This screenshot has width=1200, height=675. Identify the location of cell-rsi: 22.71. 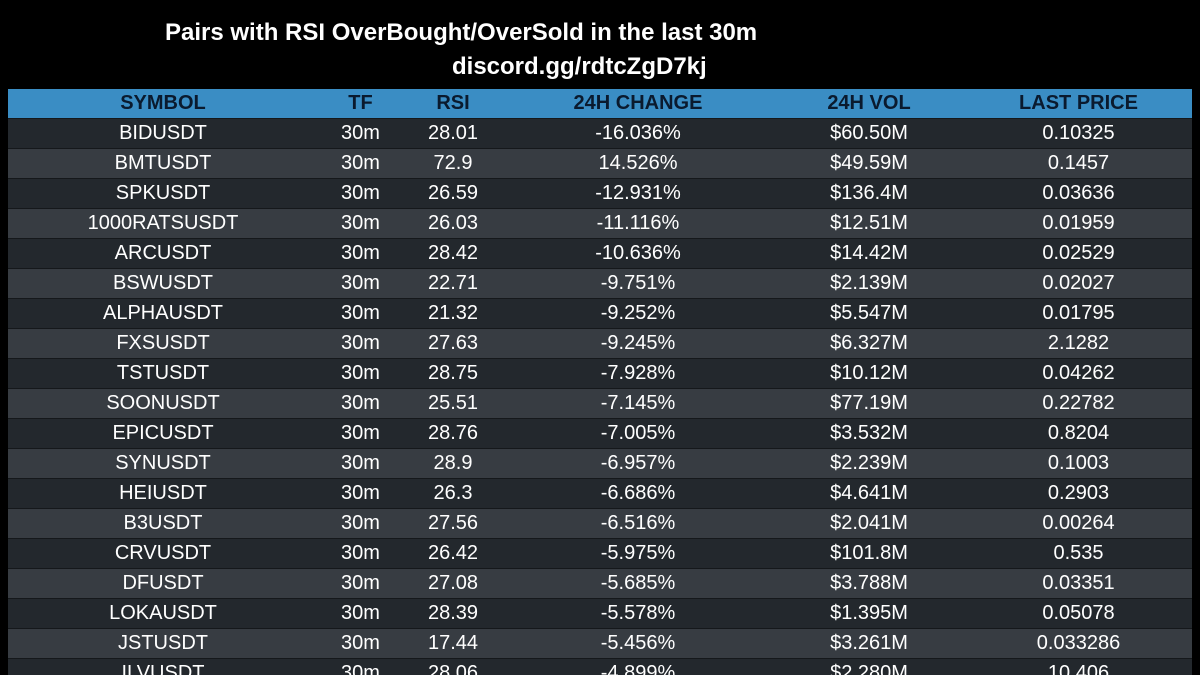
(453, 283).